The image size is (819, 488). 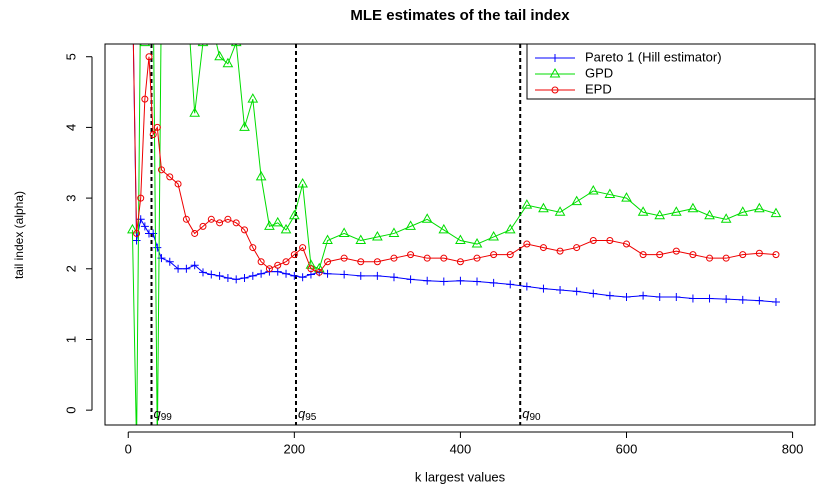 What do you see at coordinates (70, 268) in the screenshot?
I see `y-tick-label: 2` at bounding box center [70, 268].